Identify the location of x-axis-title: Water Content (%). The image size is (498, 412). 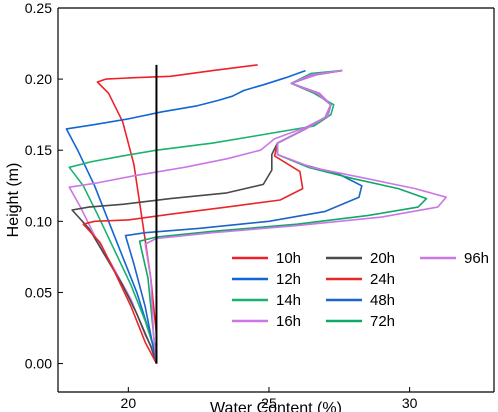
(276, 406).